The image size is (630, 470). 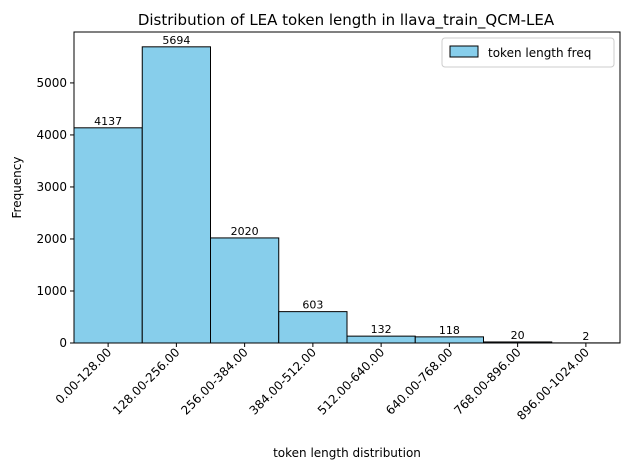 What do you see at coordinates (464, 51) in the screenshot?
I see `legend-swatch` at bounding box center [464, 51].